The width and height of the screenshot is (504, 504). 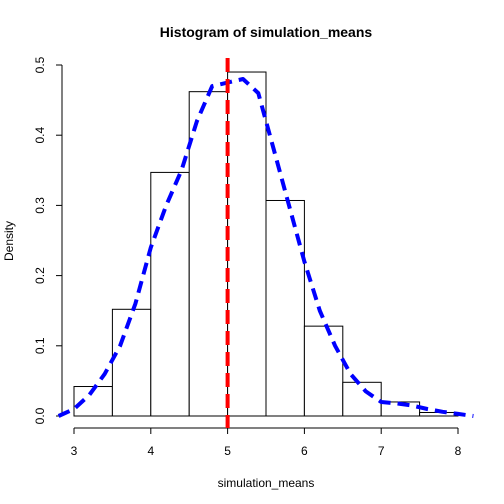 I want to click on y-tick-label-0: 0.0, so click(x=40, y=415).